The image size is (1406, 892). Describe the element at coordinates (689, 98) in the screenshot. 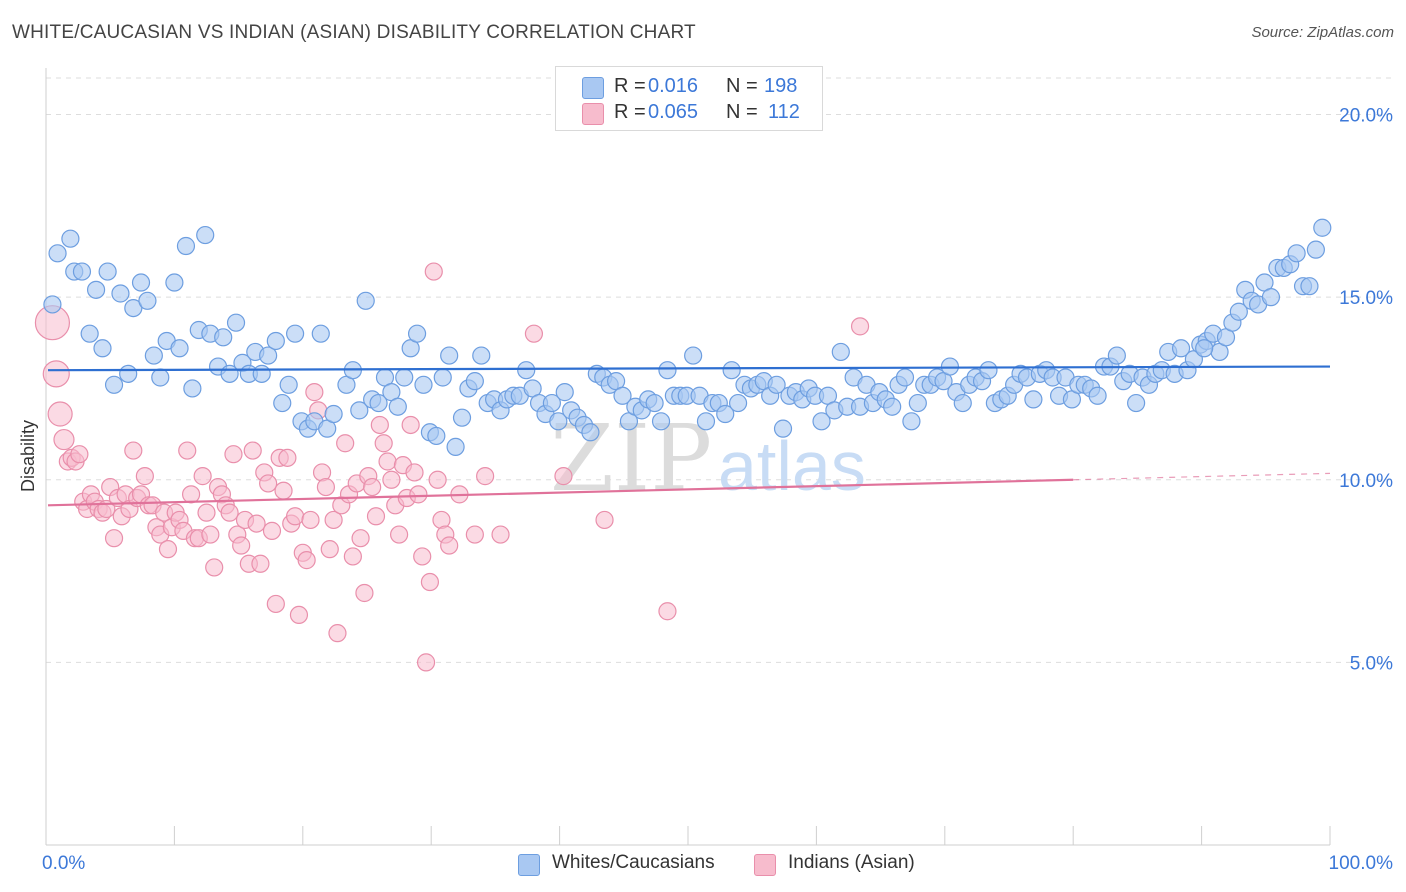

I see `stats-legend: R = 0.016 N = 198 R = 0.065 N = 112` at that location.